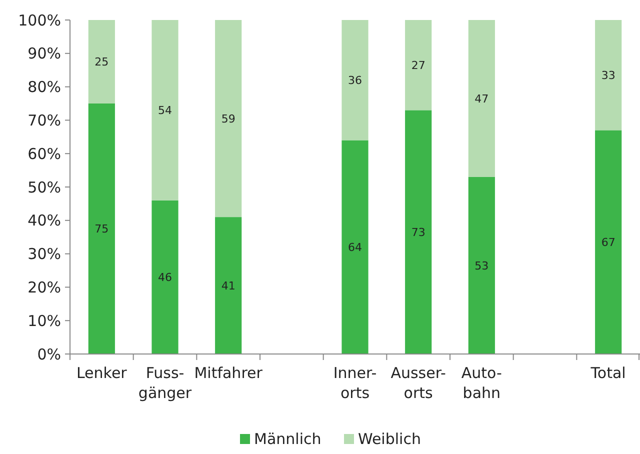 This screenshot has width=640, height=454. I want to click on x-tick-label: Mitfahrer, so click(229, 373).